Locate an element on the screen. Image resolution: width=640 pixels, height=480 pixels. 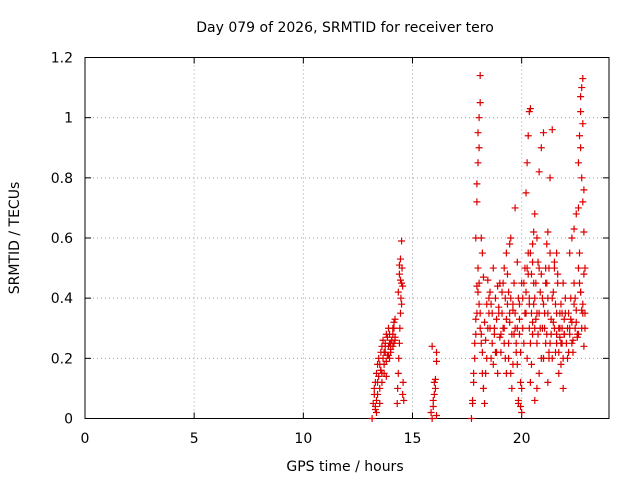
y-tick-label: 0.4 is located at coordinates (62, 299).